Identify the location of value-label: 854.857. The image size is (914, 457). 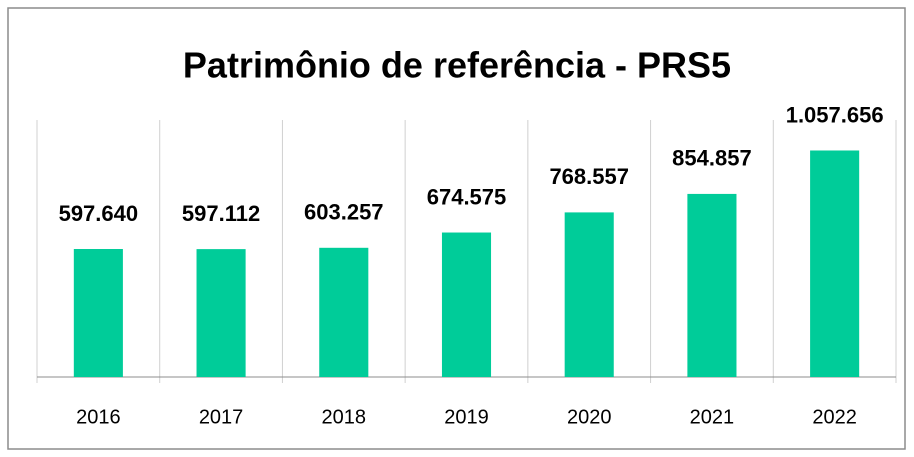
(712, 158).